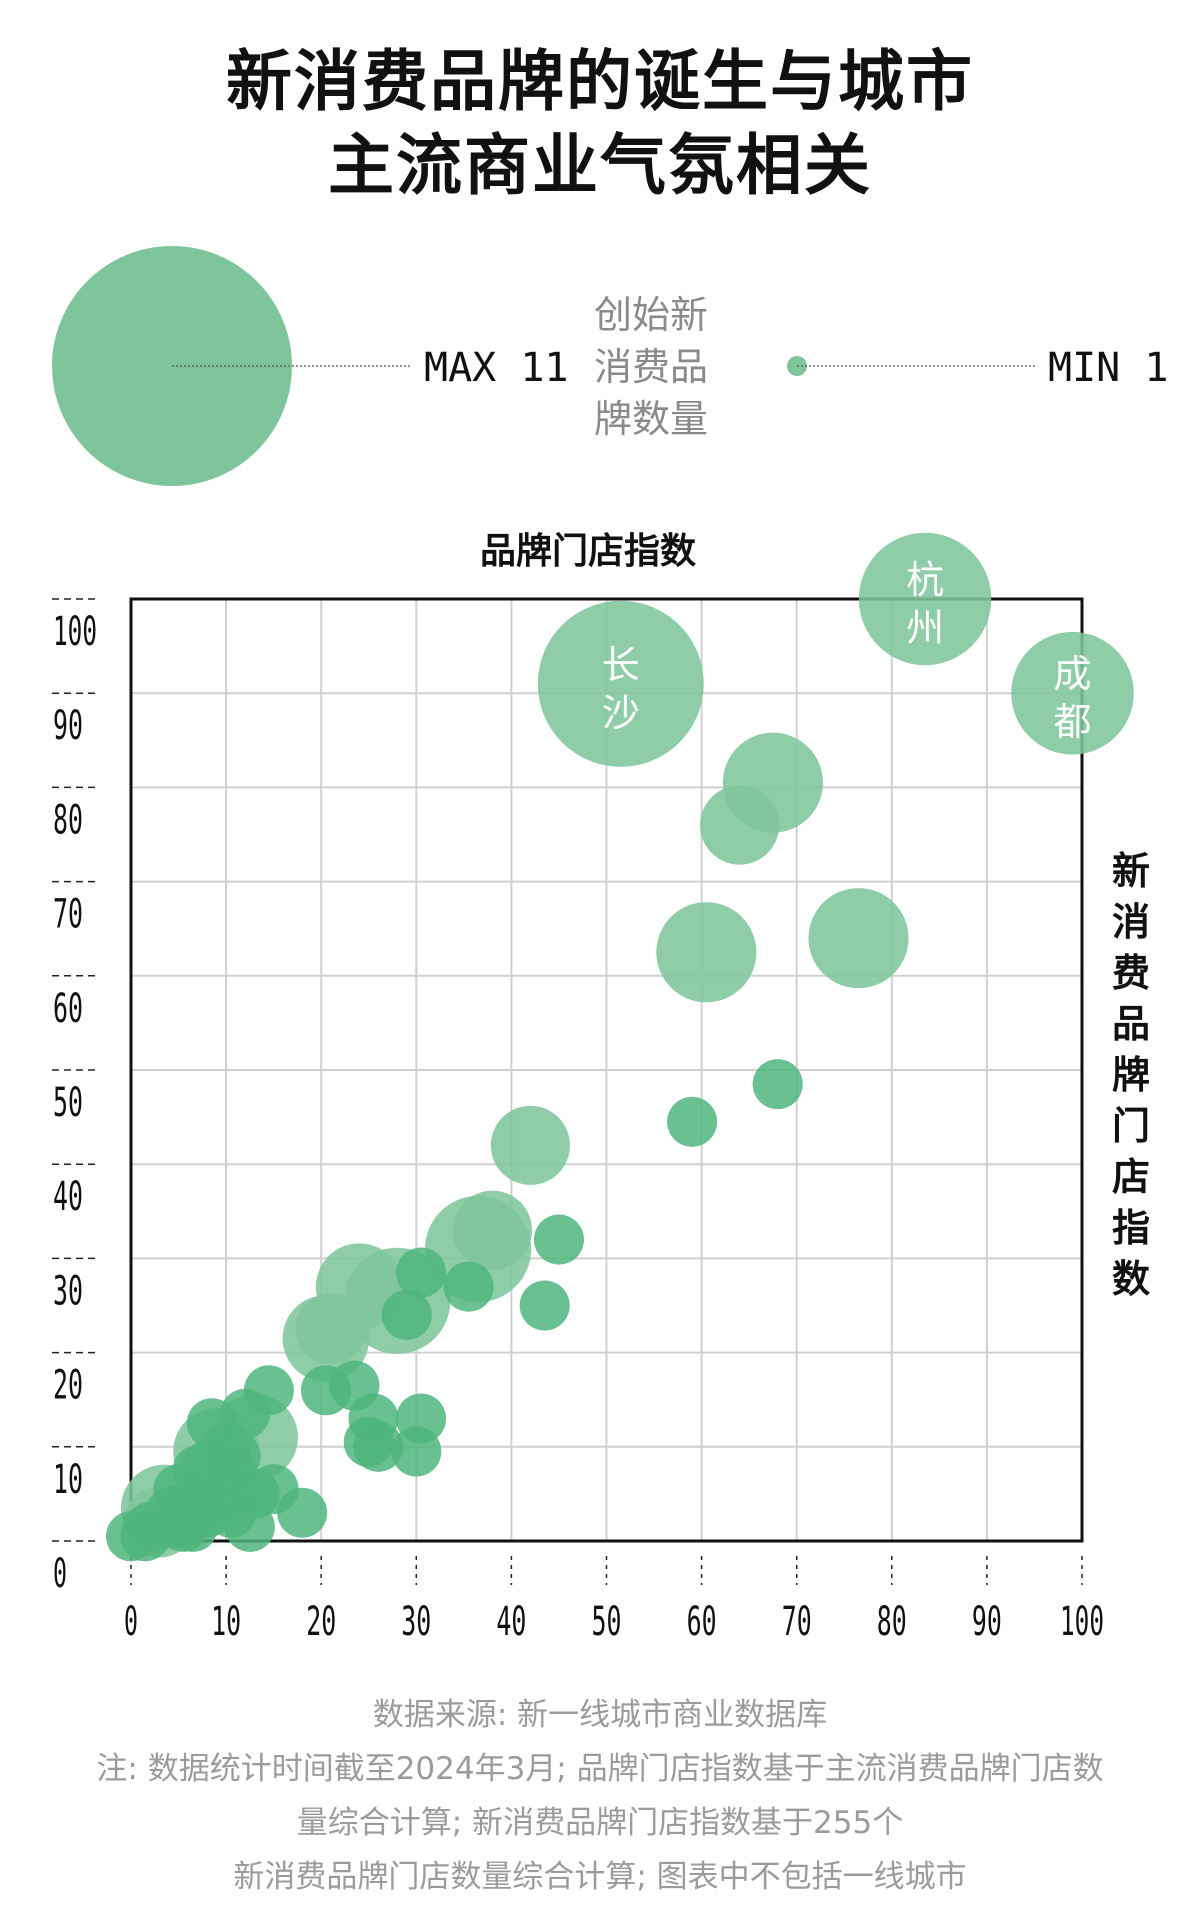 The height and width of the screenshot is (1923, 1200). Describe the element at coordinates (600, 1877) in the screenshot. I see `footnote-line-3: 新消费品牌门店数量综合计算; 图表中不包括一线城市` at that location.